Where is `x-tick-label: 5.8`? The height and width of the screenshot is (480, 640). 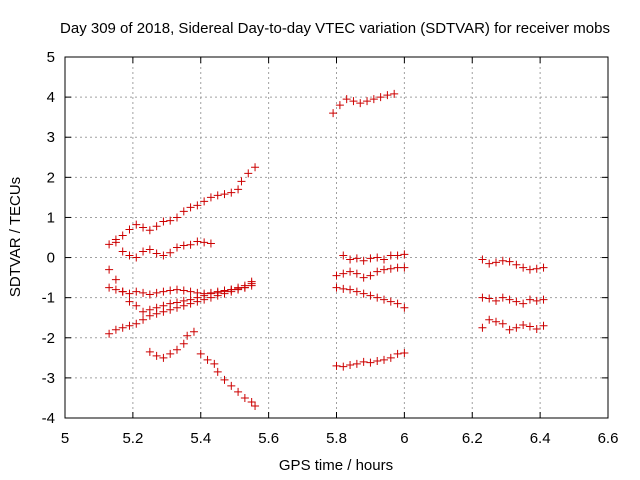
x-tick-label: 5.8 is located at coordinates (336, 438).